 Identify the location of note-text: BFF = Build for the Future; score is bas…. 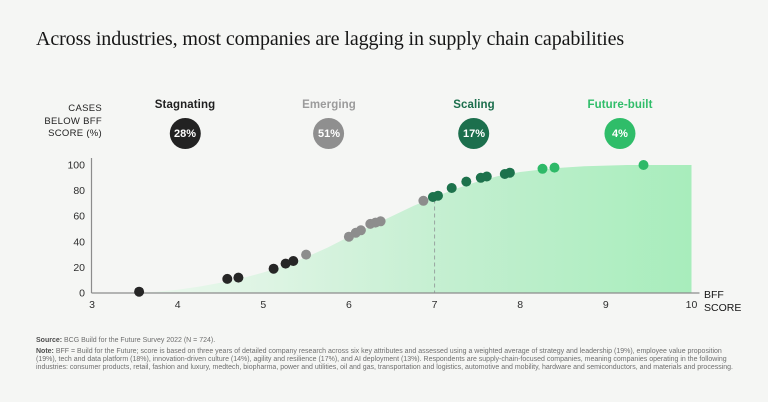
(384, 359).